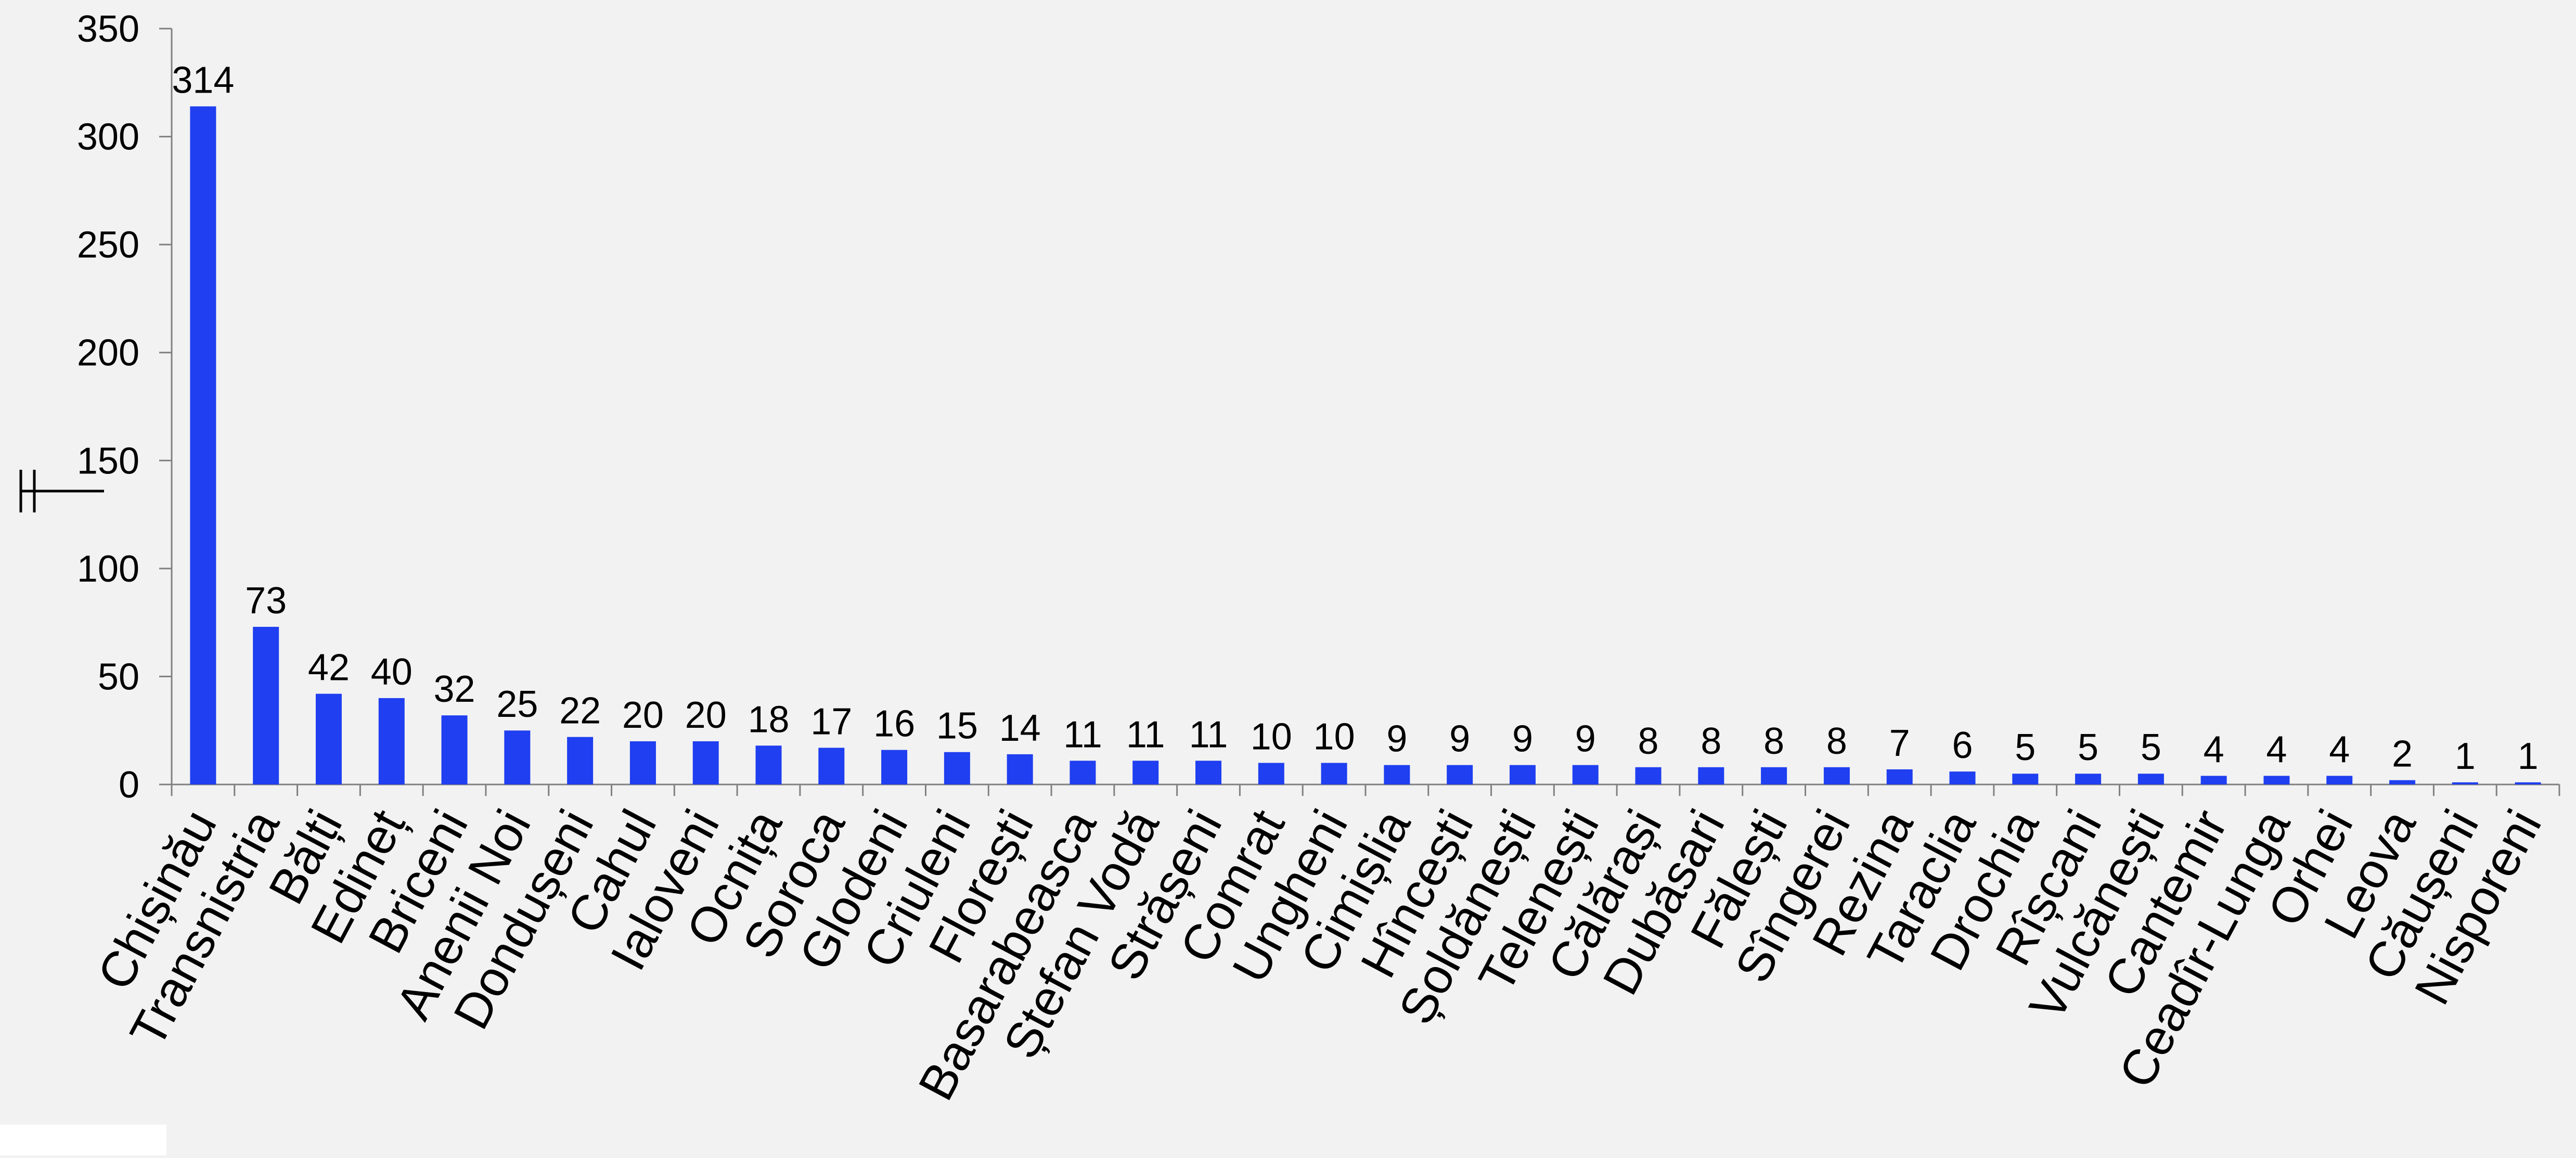  What do you see at coordinates (108, 29) in the screenshot?
I see `y-tick-label: 350` at bounding box center [108, 29].